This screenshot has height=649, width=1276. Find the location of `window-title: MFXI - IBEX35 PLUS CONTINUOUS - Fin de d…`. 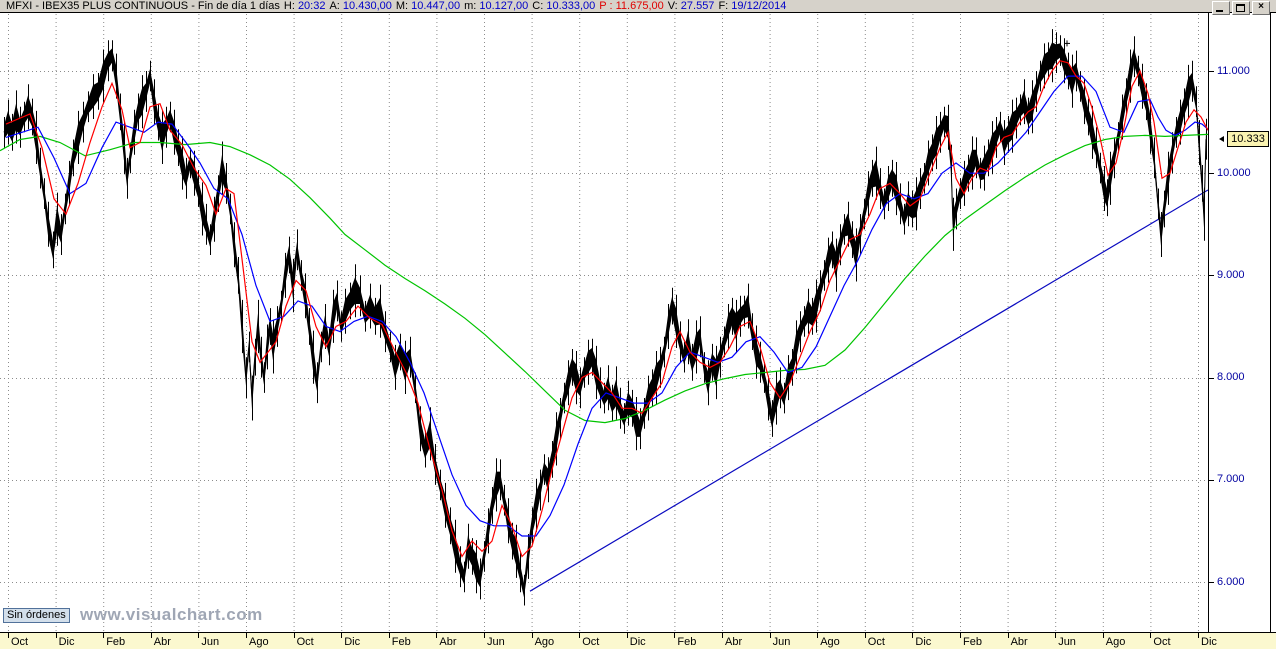

window-title: MFXI - IBEX35 PLUS CONTINUOUS - Fin de d… is located at coordinates (143, 6).